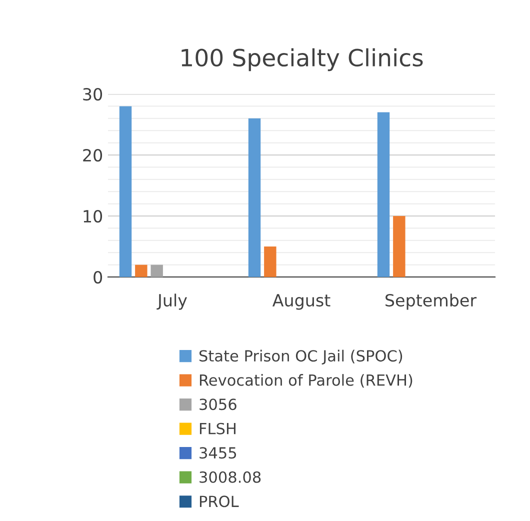 The image size is (530, 521). I want to click on y-tick-label: 30, so click(92, 94).